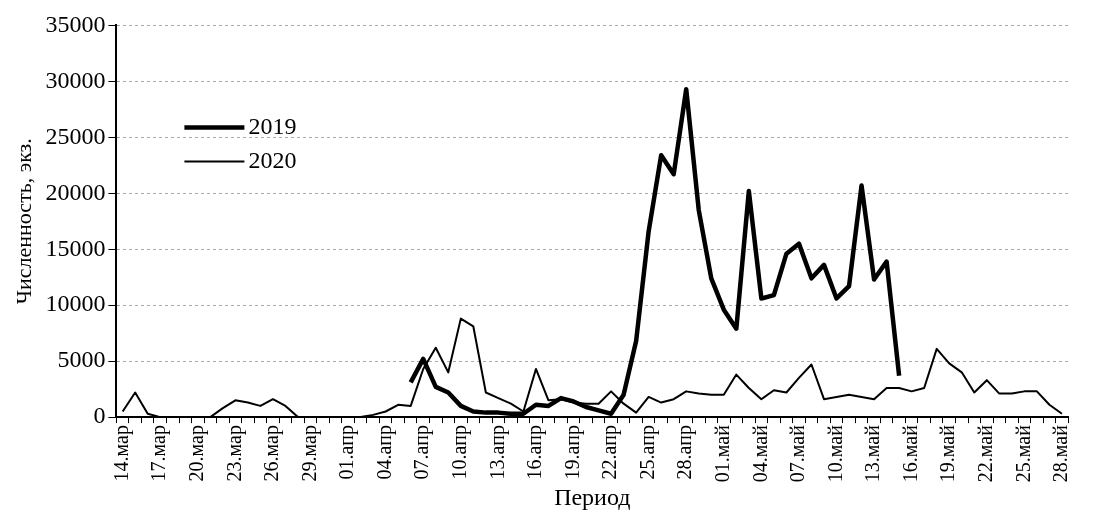 The height and width of the screenshot is (523, 1097). What do you see at coordinates (121, 453) in the screenshot?
I see `x-tick-label: 14.мар` at bounding box center [121, 453].